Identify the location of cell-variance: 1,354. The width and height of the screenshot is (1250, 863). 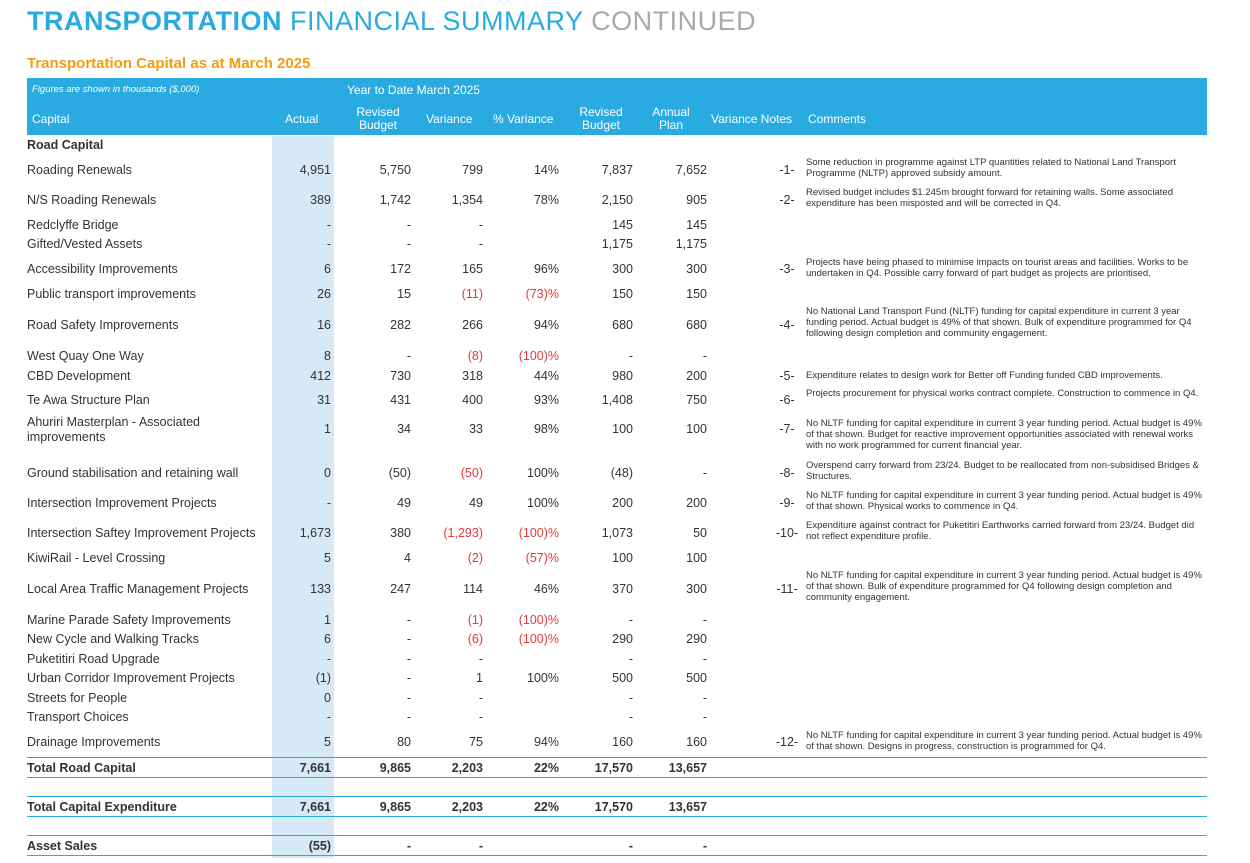
(467, 200).